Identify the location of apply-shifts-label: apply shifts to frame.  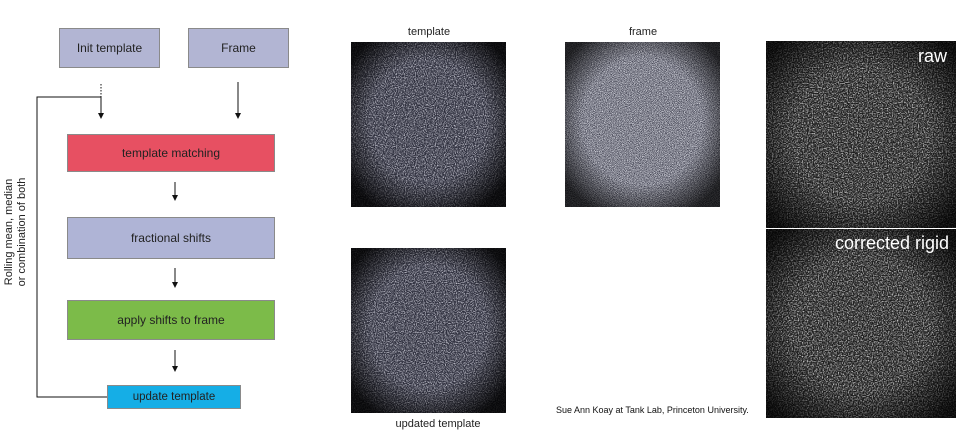
(171, 320).